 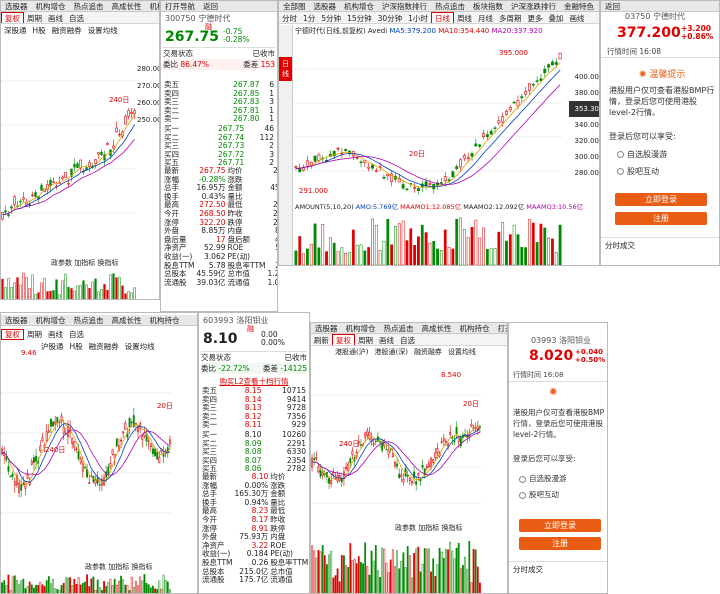 I want to click on toolbar-item: 1小时, so click(x=418, y=18).